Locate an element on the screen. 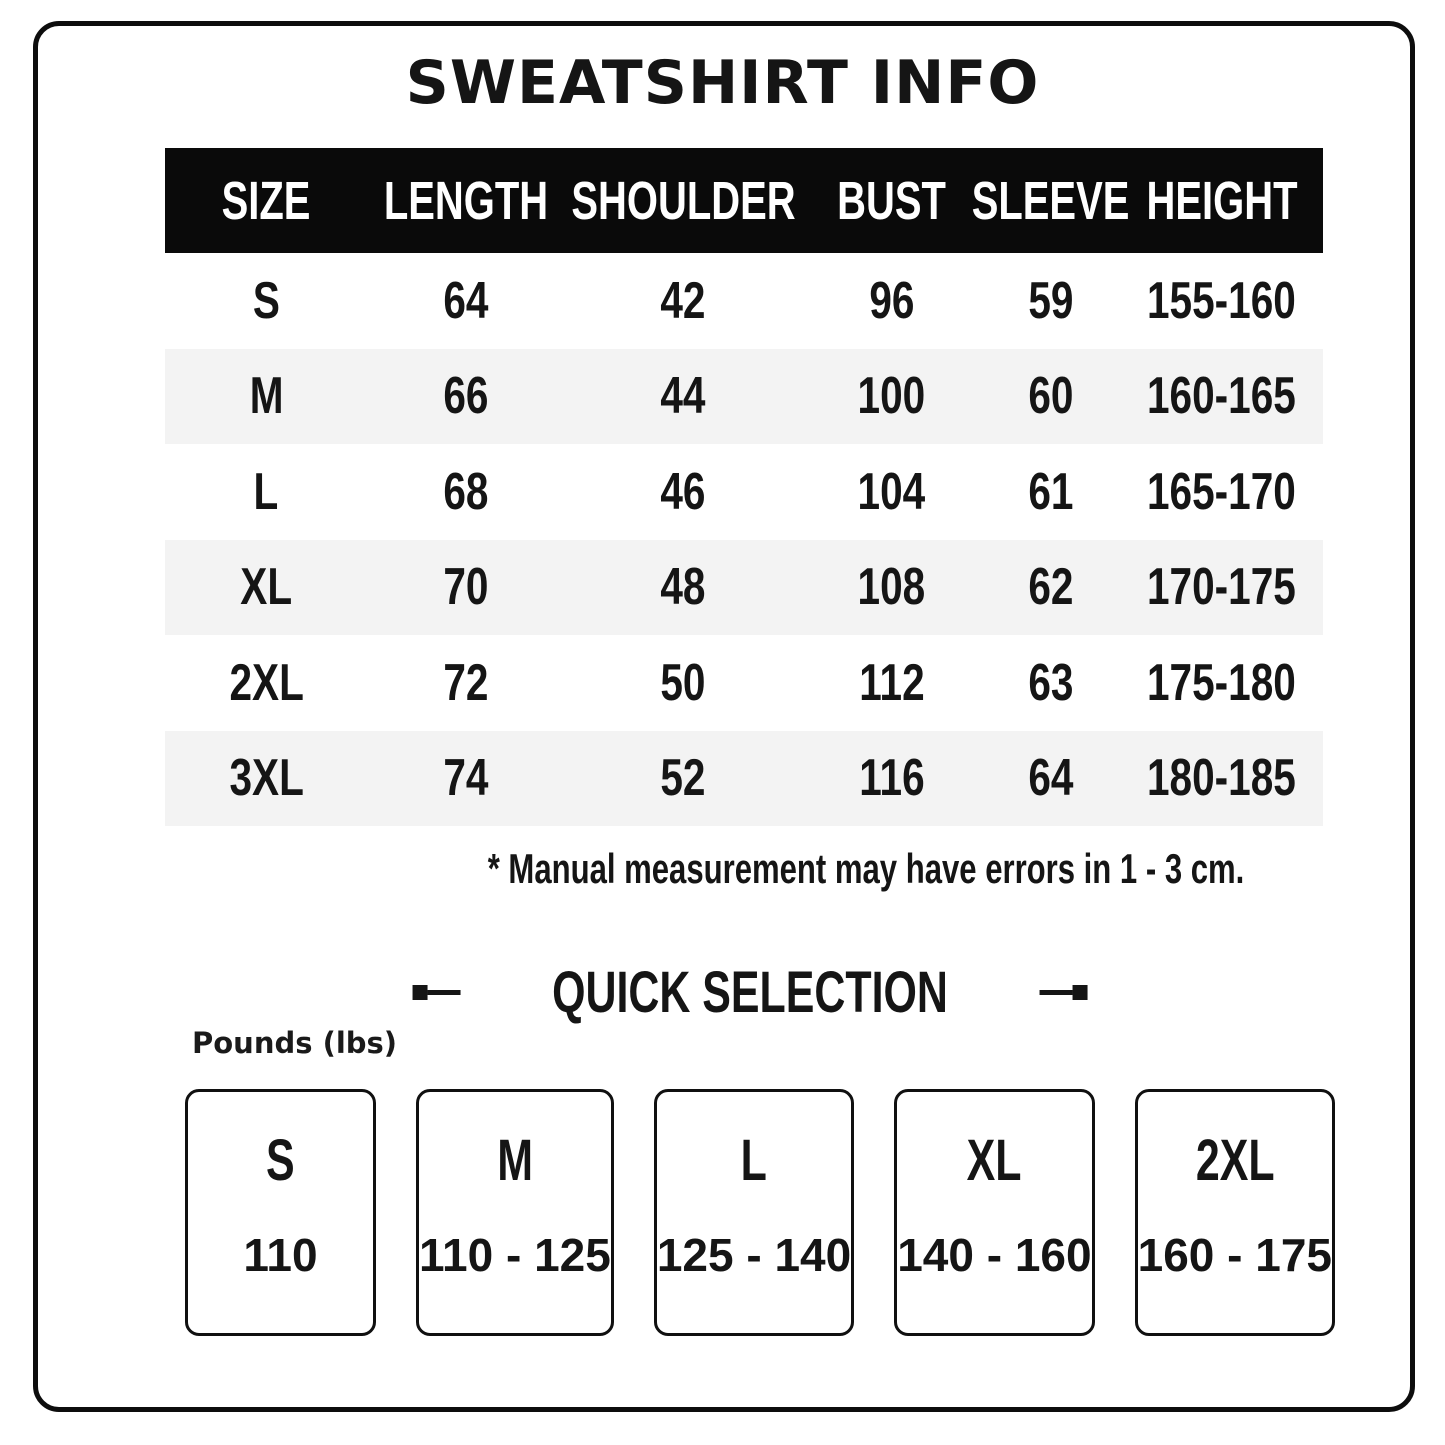  page-title: SWEATSHIRT INFO is located at coordinates (722, 83).